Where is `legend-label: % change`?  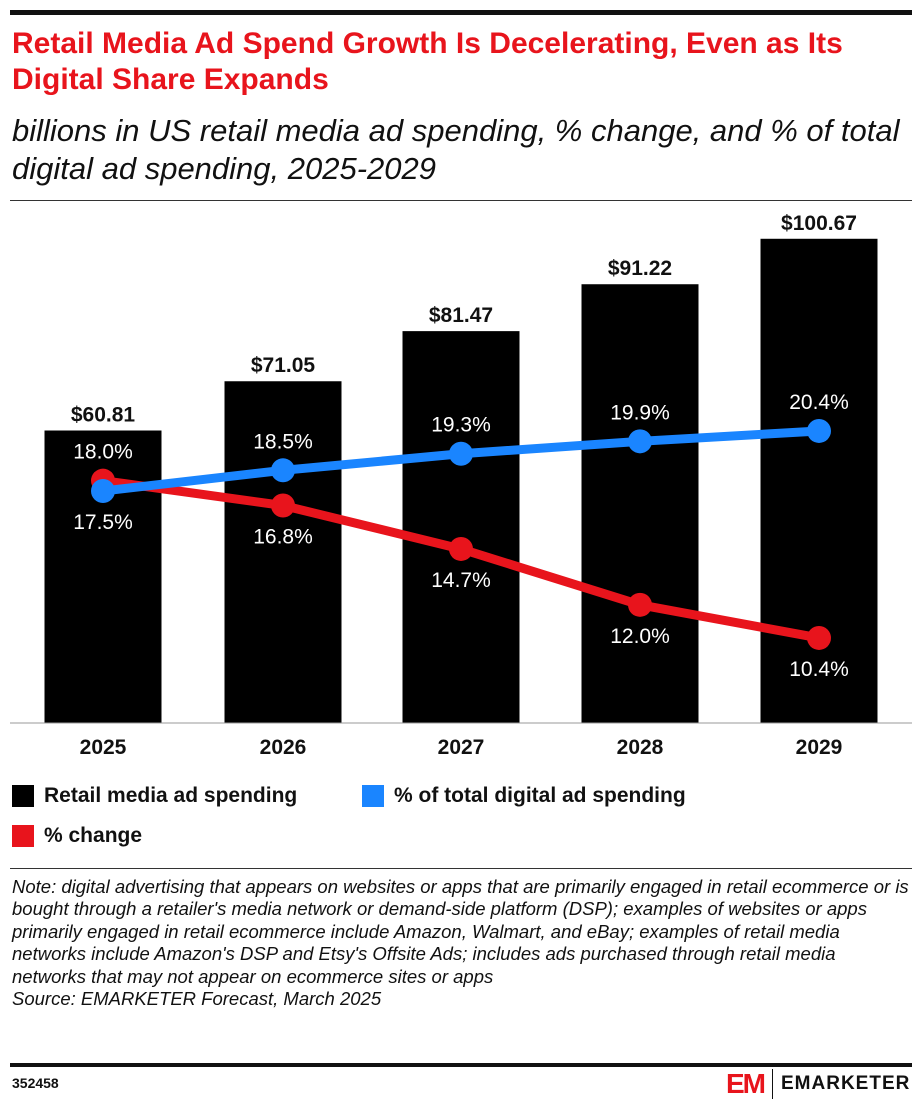
legend-label: % change is located at coordinates (93, 835).